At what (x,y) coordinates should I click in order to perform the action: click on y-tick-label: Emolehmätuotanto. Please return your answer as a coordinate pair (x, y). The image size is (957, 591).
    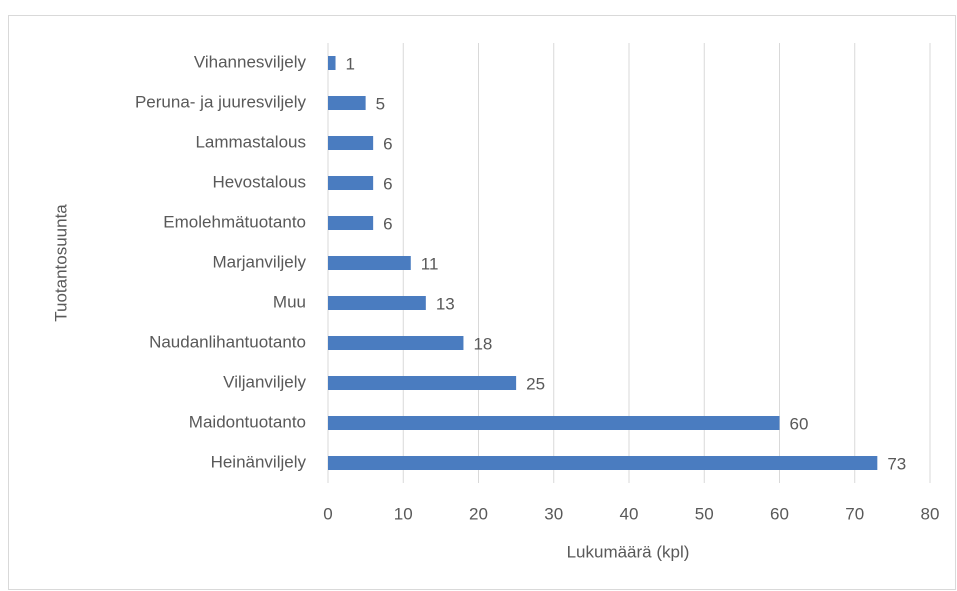
    Looking at the image, I should click on (234, 221).